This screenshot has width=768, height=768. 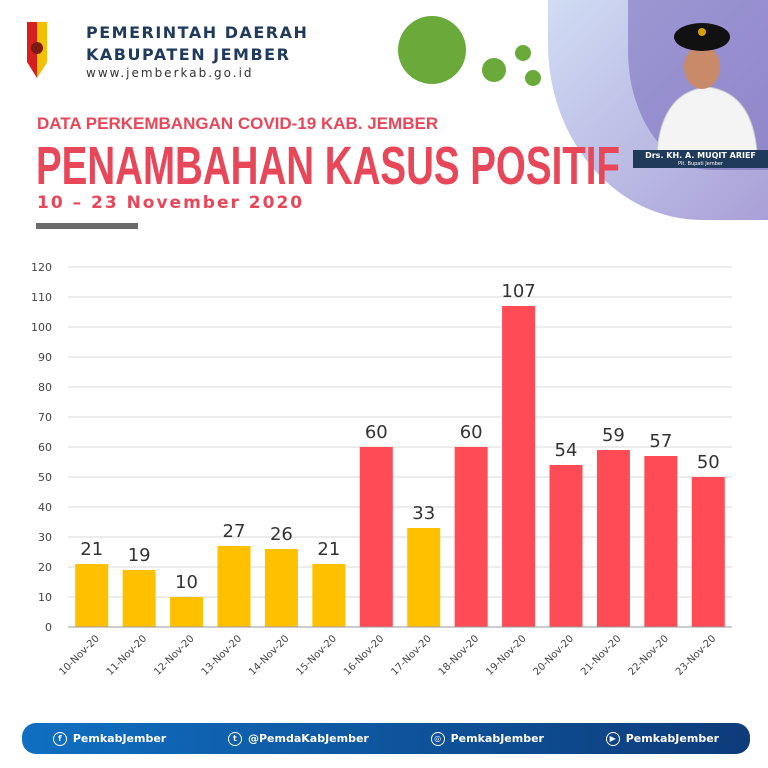 What do you see at coordinates (79, 655) in the screenshot?
I see `x-tick-label: 10-Nov-20` at bounding box center [79, 655].